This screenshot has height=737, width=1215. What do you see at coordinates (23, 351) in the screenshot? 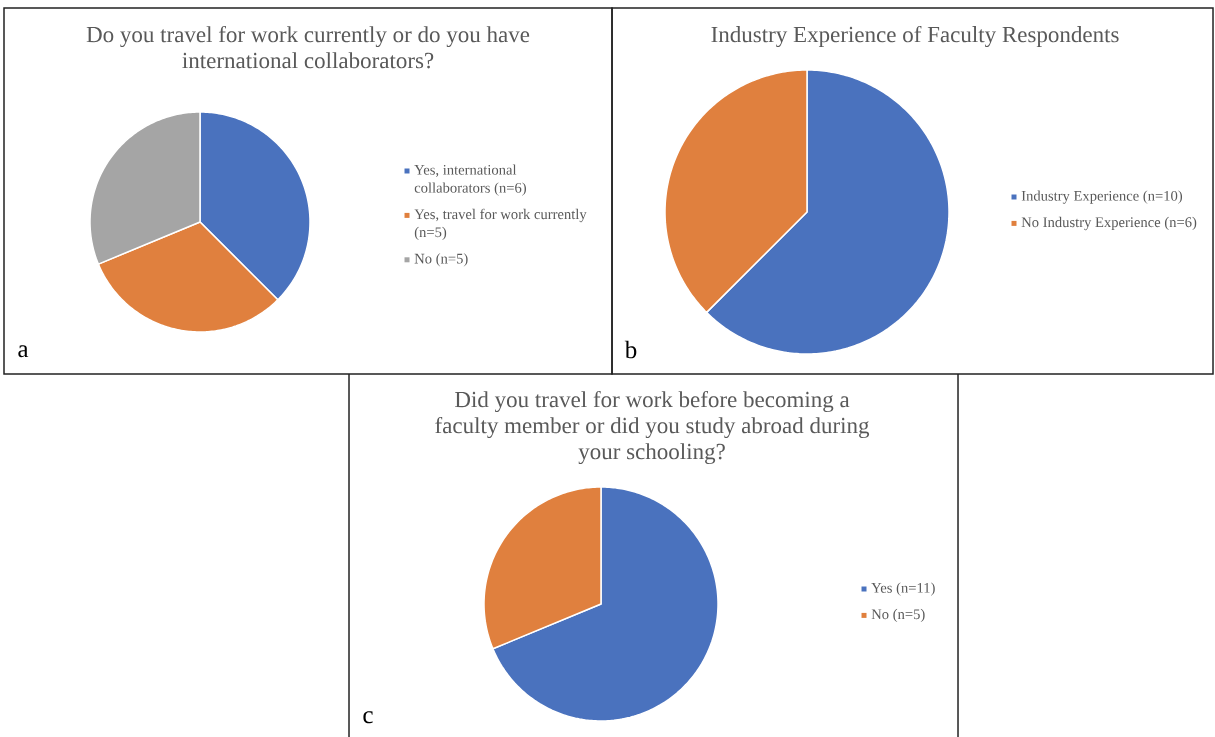
I see `text: a` at bounding box center [23, 351].